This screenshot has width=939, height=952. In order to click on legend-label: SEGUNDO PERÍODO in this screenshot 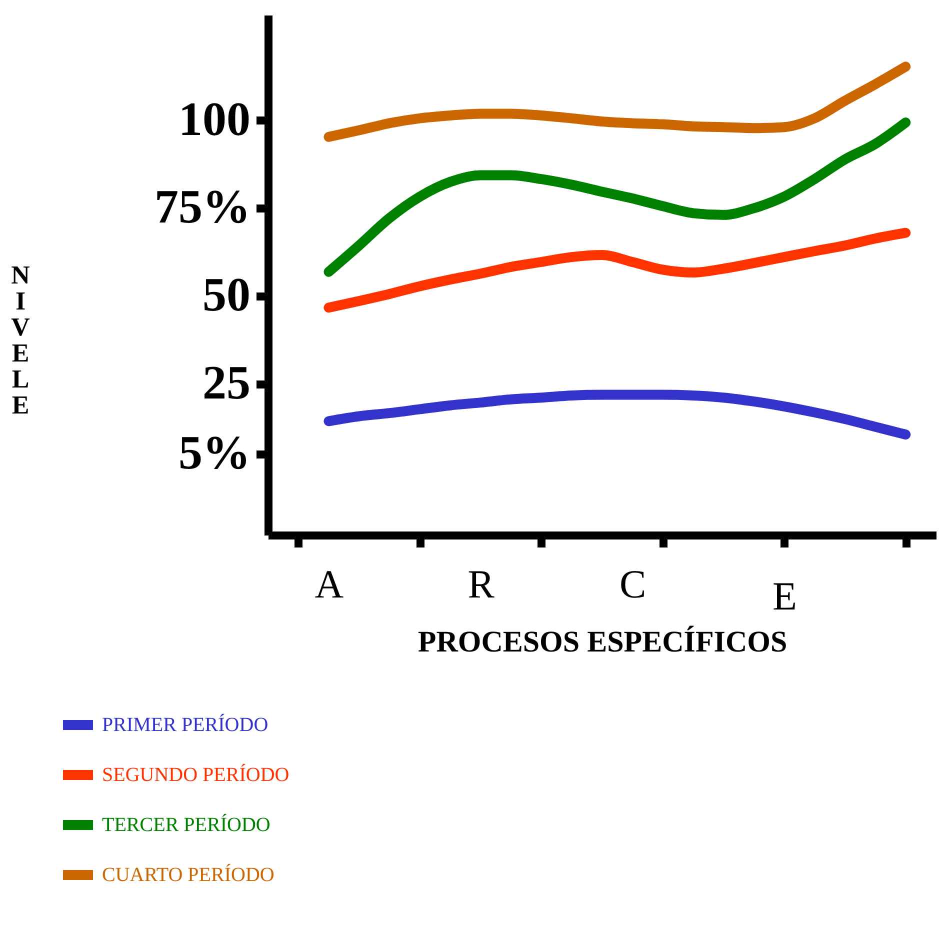, I will do `click(196, 774)`.